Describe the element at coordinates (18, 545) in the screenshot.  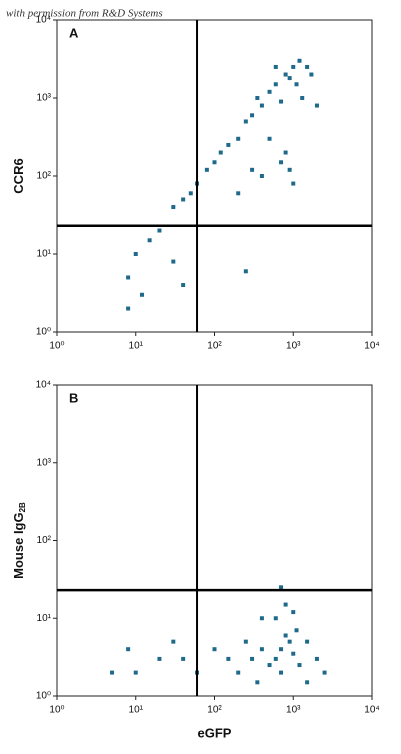
I see `y-axis-label-text: Mouse IgG` at that location.